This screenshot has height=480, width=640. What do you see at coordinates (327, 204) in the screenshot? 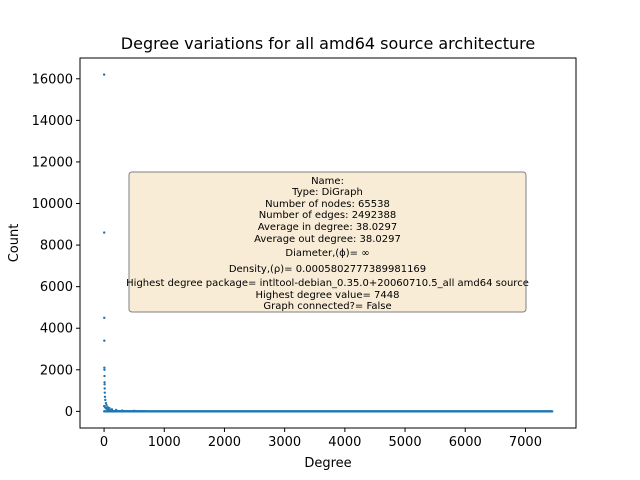
I see `info-line: Number of nodes: 65538` at bounding box center [327, 204].